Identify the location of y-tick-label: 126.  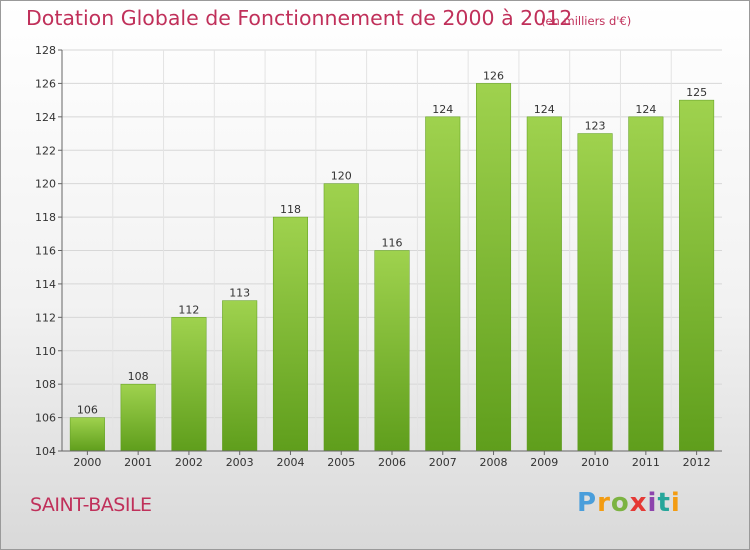
(45, 83).